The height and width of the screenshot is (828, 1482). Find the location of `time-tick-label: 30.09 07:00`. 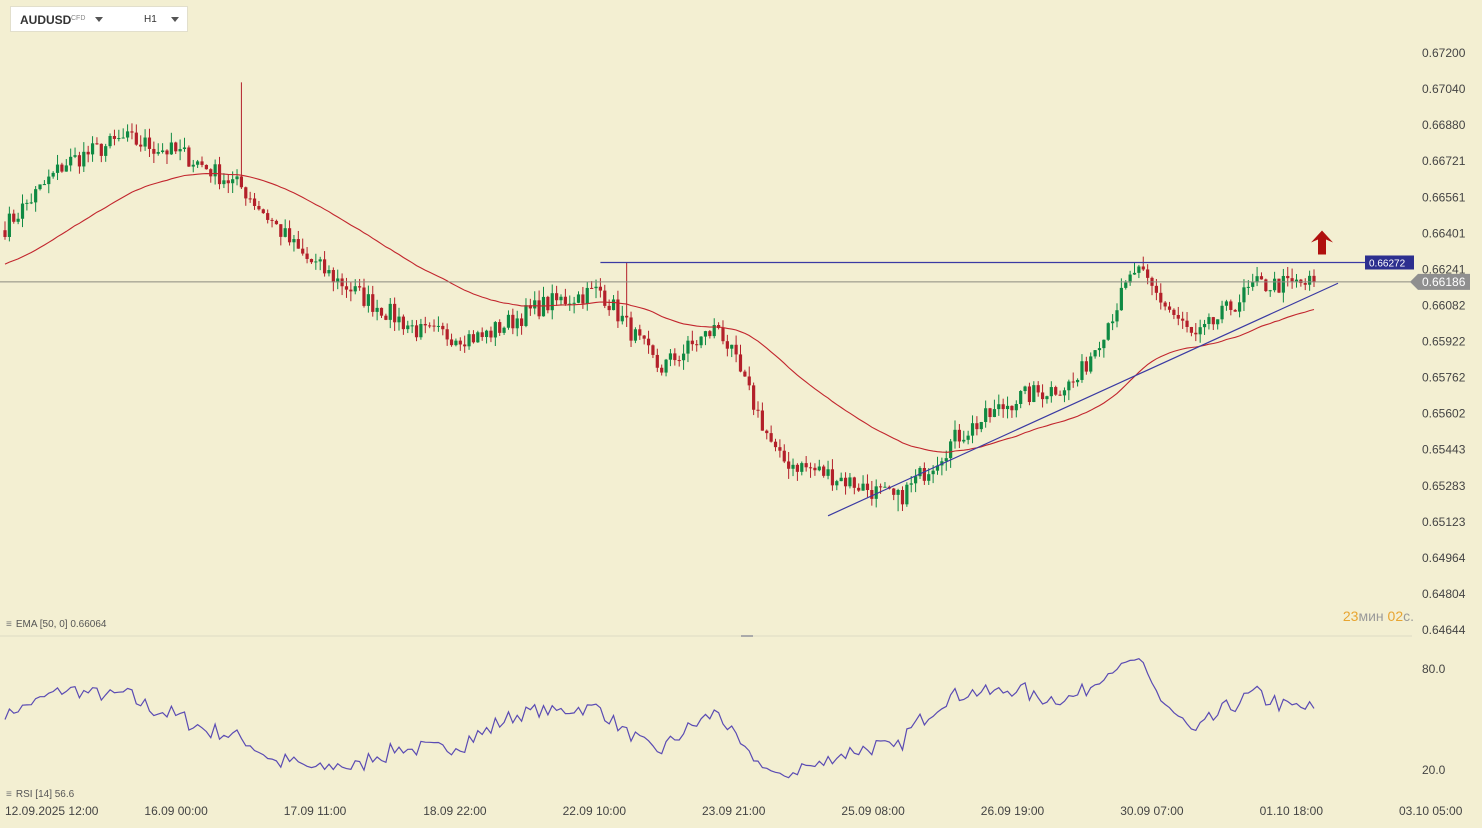

time-tick-label: 30.09 07:00 is located at coordinates (1152, 811).